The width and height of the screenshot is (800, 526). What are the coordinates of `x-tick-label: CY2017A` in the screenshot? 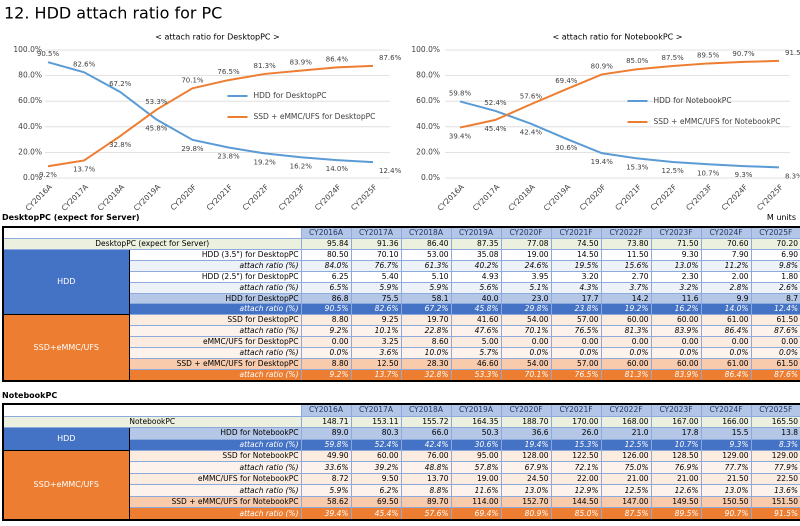 It's located at (486, 197).